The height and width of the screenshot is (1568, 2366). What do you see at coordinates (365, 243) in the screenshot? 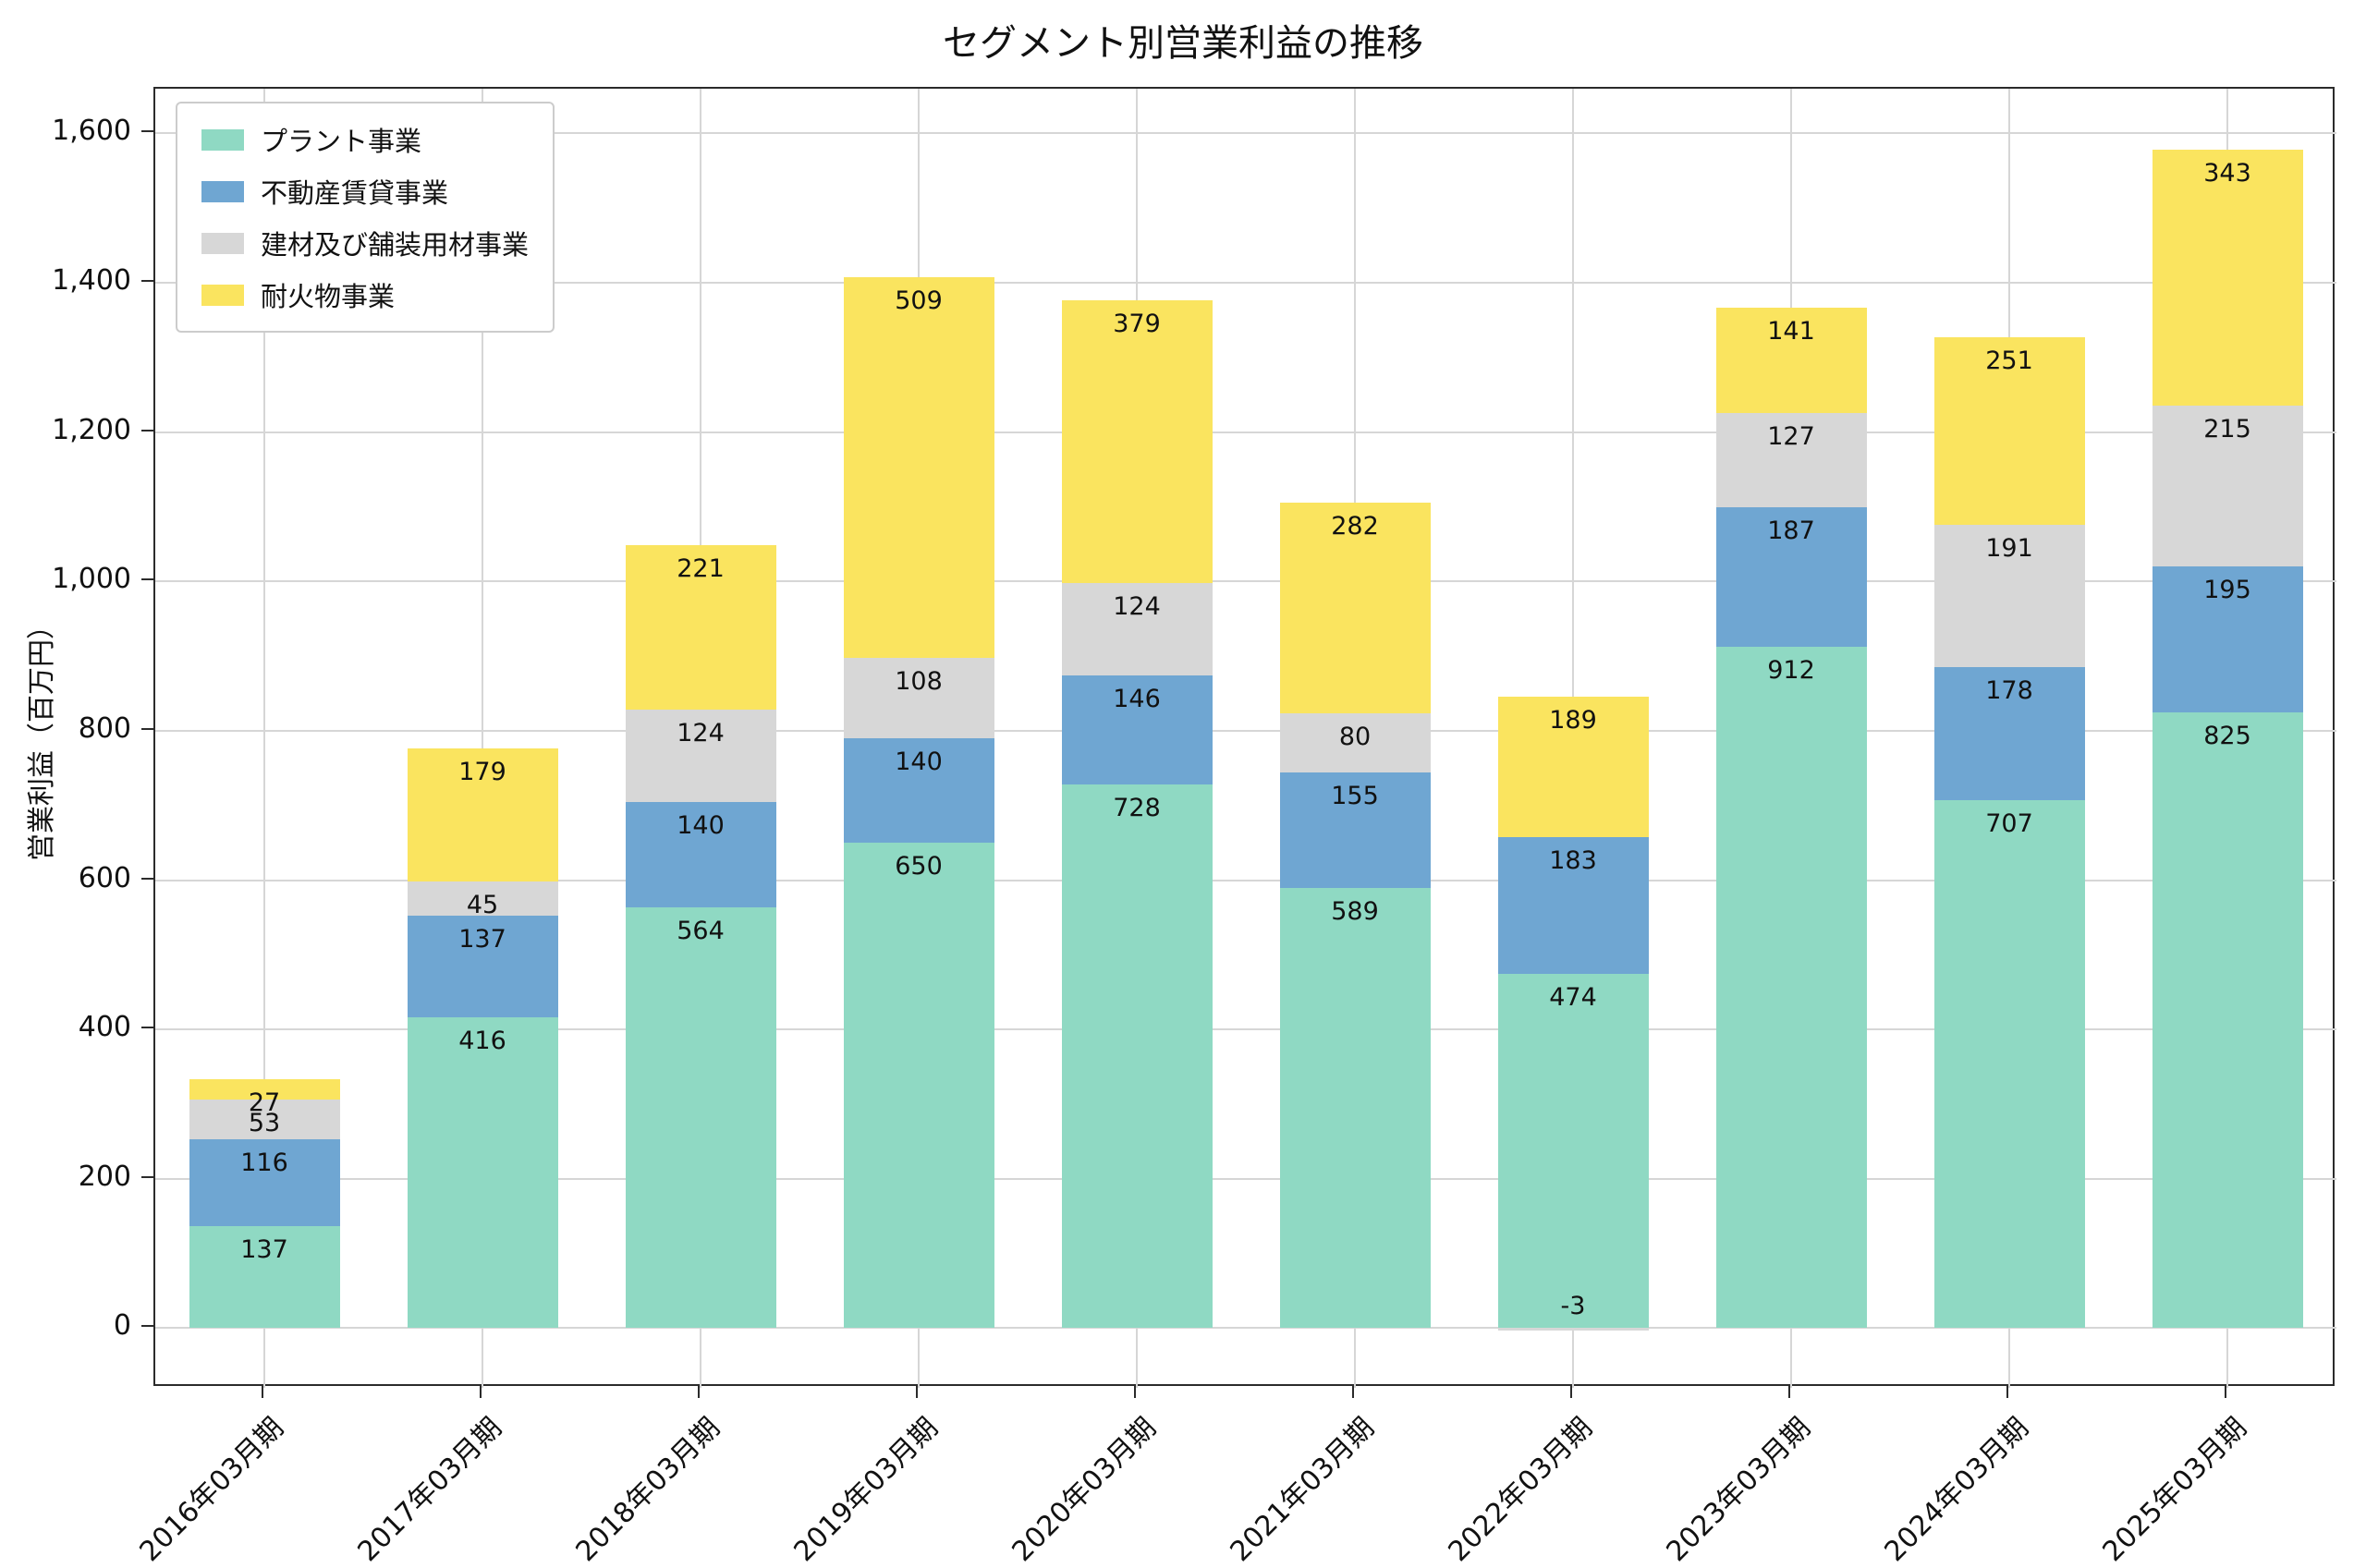
I see `legend-item: 建材及び舗装用材事業` at bounding box center [365, 243].